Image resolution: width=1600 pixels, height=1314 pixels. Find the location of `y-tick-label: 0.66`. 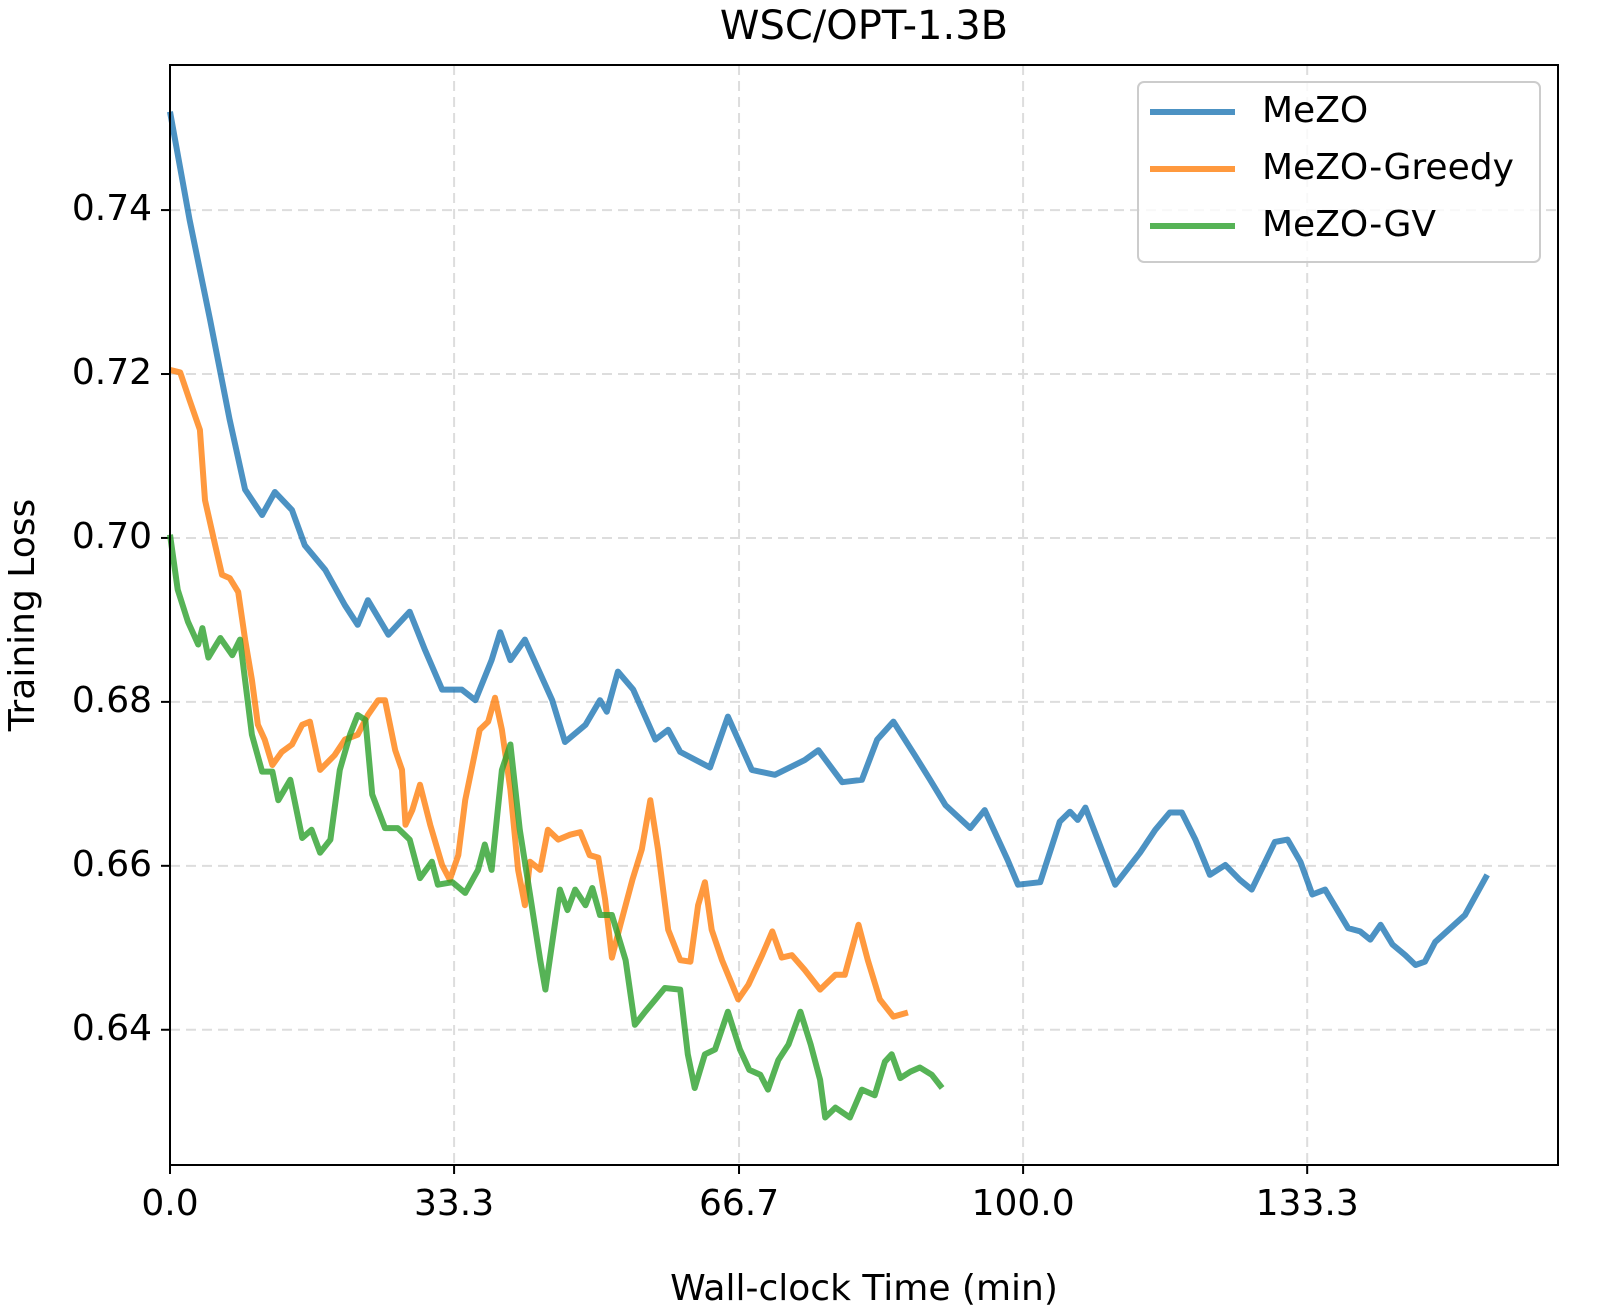

y-tick-label: 0.66 is located at coordinates (112, 864).